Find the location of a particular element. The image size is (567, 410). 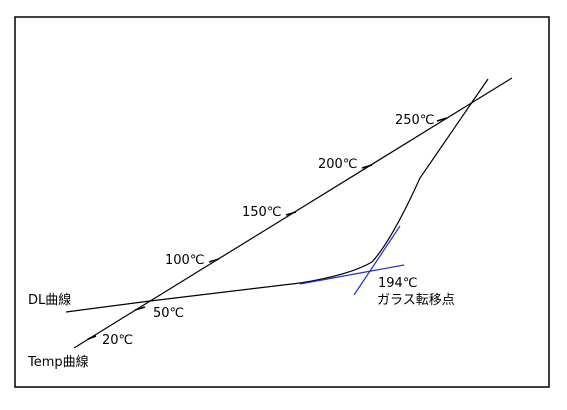

label-100c: 100℃ is located at coordinates (184, 260).